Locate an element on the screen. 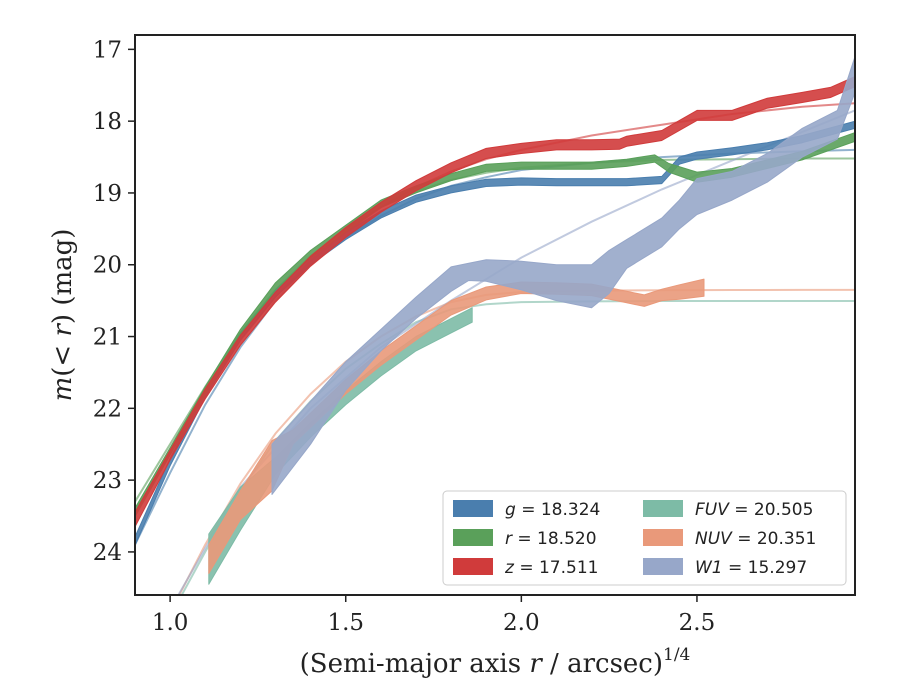  x-axis-title-exponent: 1/4 is located at coordinates (676, 655).